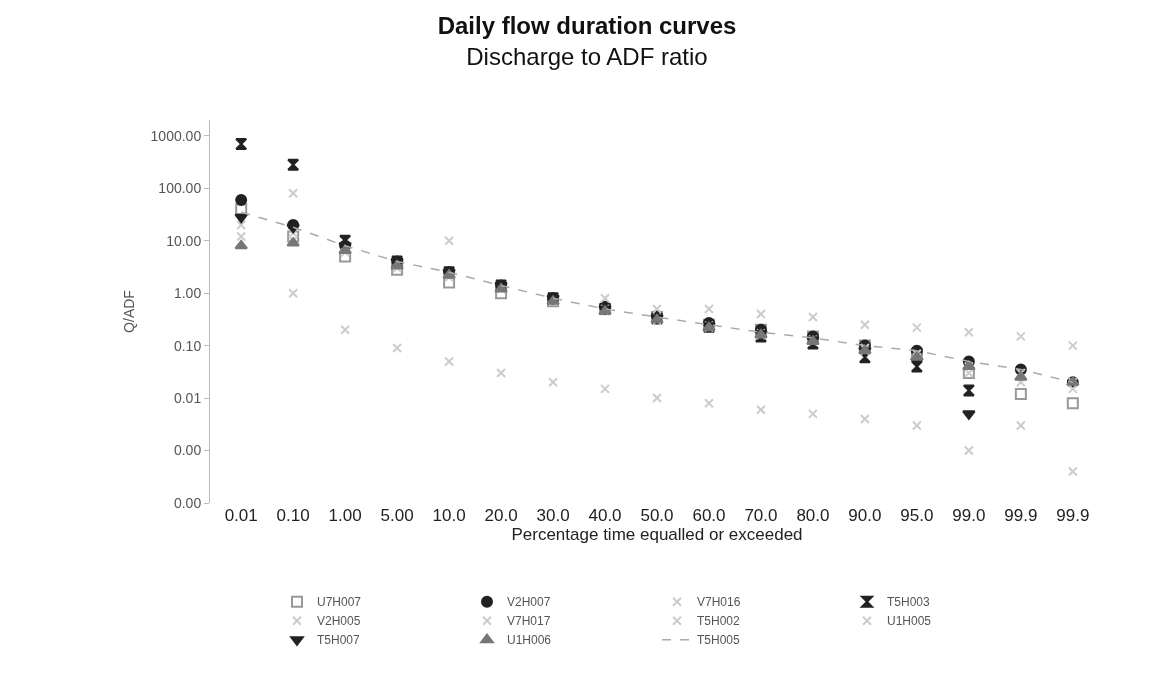 The image size is (1174, 678). What do you see at coordinates (719, 640) in the screenshot?
I see `legend-label: T5H005` at bounding box center [719, 640].